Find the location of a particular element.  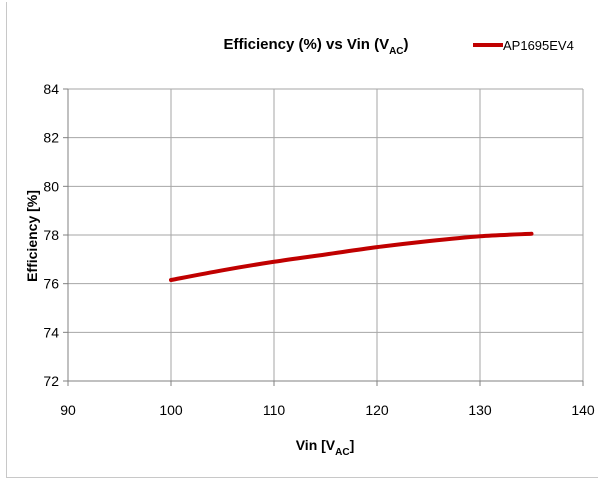

legend-label: AP1695EV4 is located at coordinates (538, 45).